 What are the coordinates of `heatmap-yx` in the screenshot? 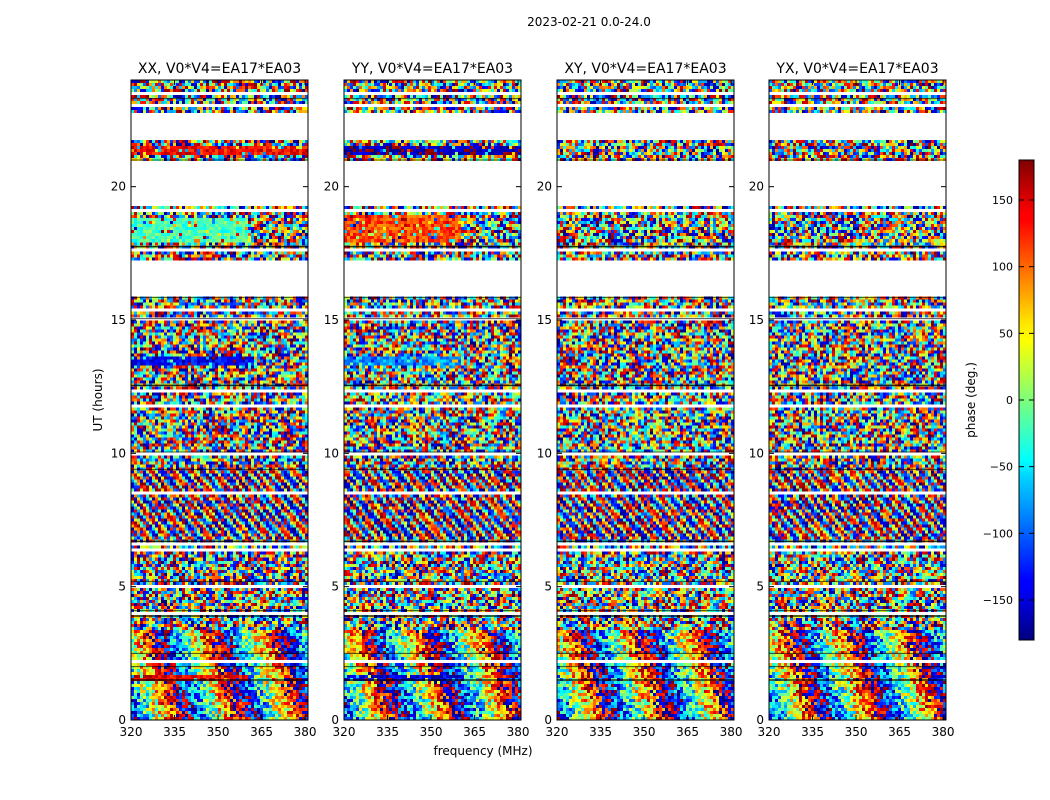 It's located at (857, 400).